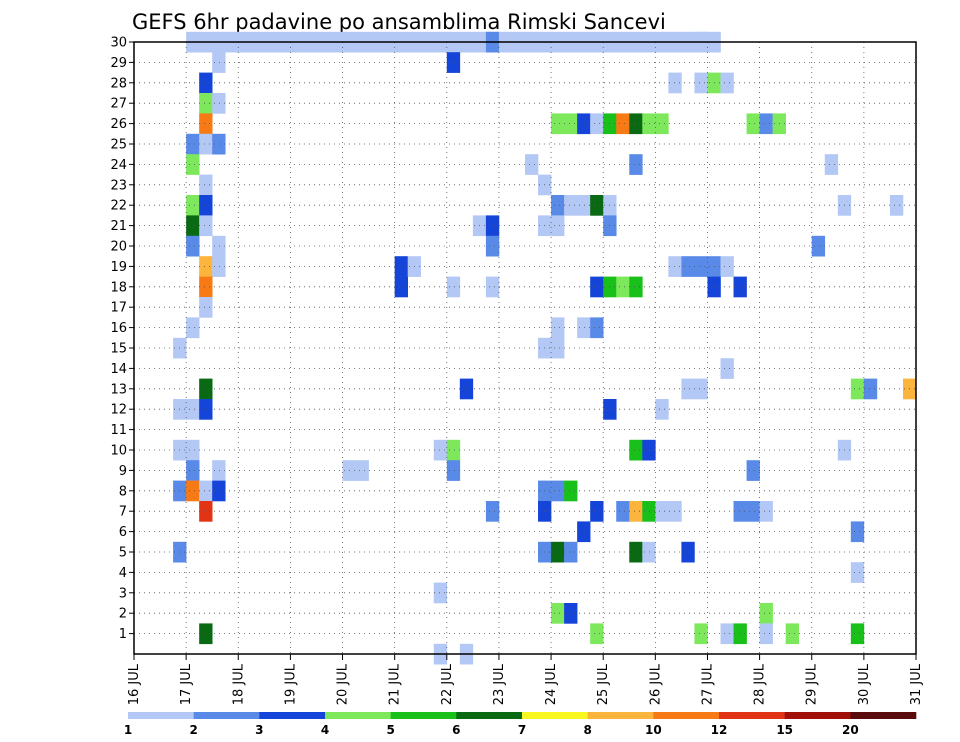 This screenshot has height=742, width=960. Describe the element at coordinates (655, 684) in the screenshot. I see `x-tick-label: 26 JUL` at that location.